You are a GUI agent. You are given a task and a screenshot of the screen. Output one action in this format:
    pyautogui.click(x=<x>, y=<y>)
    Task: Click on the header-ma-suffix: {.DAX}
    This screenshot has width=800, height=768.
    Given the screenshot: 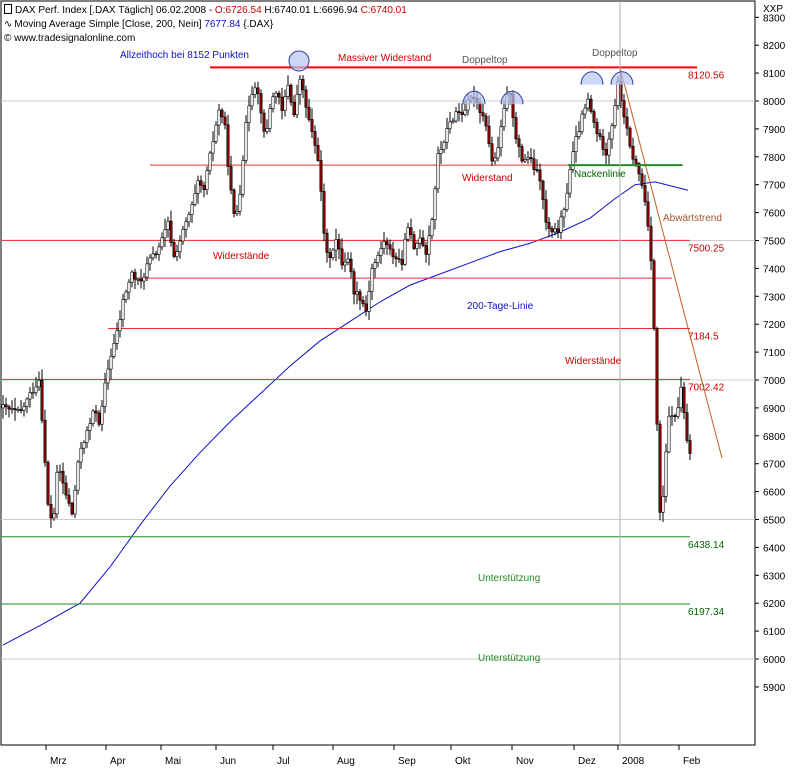 What is the action you would take?
    pyautogui.click(x=257, y=24)
    